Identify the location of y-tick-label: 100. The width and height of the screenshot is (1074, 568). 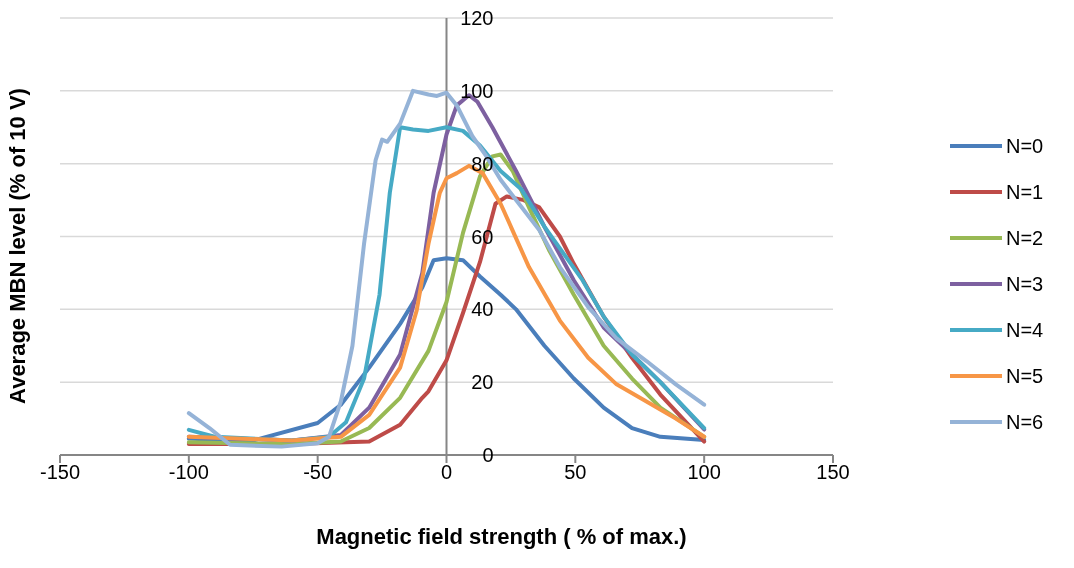
(477, 90).